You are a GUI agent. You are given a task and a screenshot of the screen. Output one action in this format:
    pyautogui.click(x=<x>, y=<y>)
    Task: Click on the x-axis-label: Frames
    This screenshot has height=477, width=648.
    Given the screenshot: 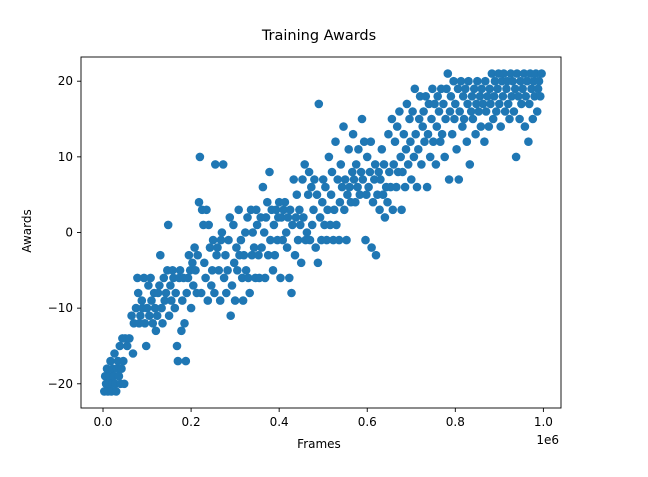 What is the action you would take?
    pyautogui.click(x=319, y=444)
    